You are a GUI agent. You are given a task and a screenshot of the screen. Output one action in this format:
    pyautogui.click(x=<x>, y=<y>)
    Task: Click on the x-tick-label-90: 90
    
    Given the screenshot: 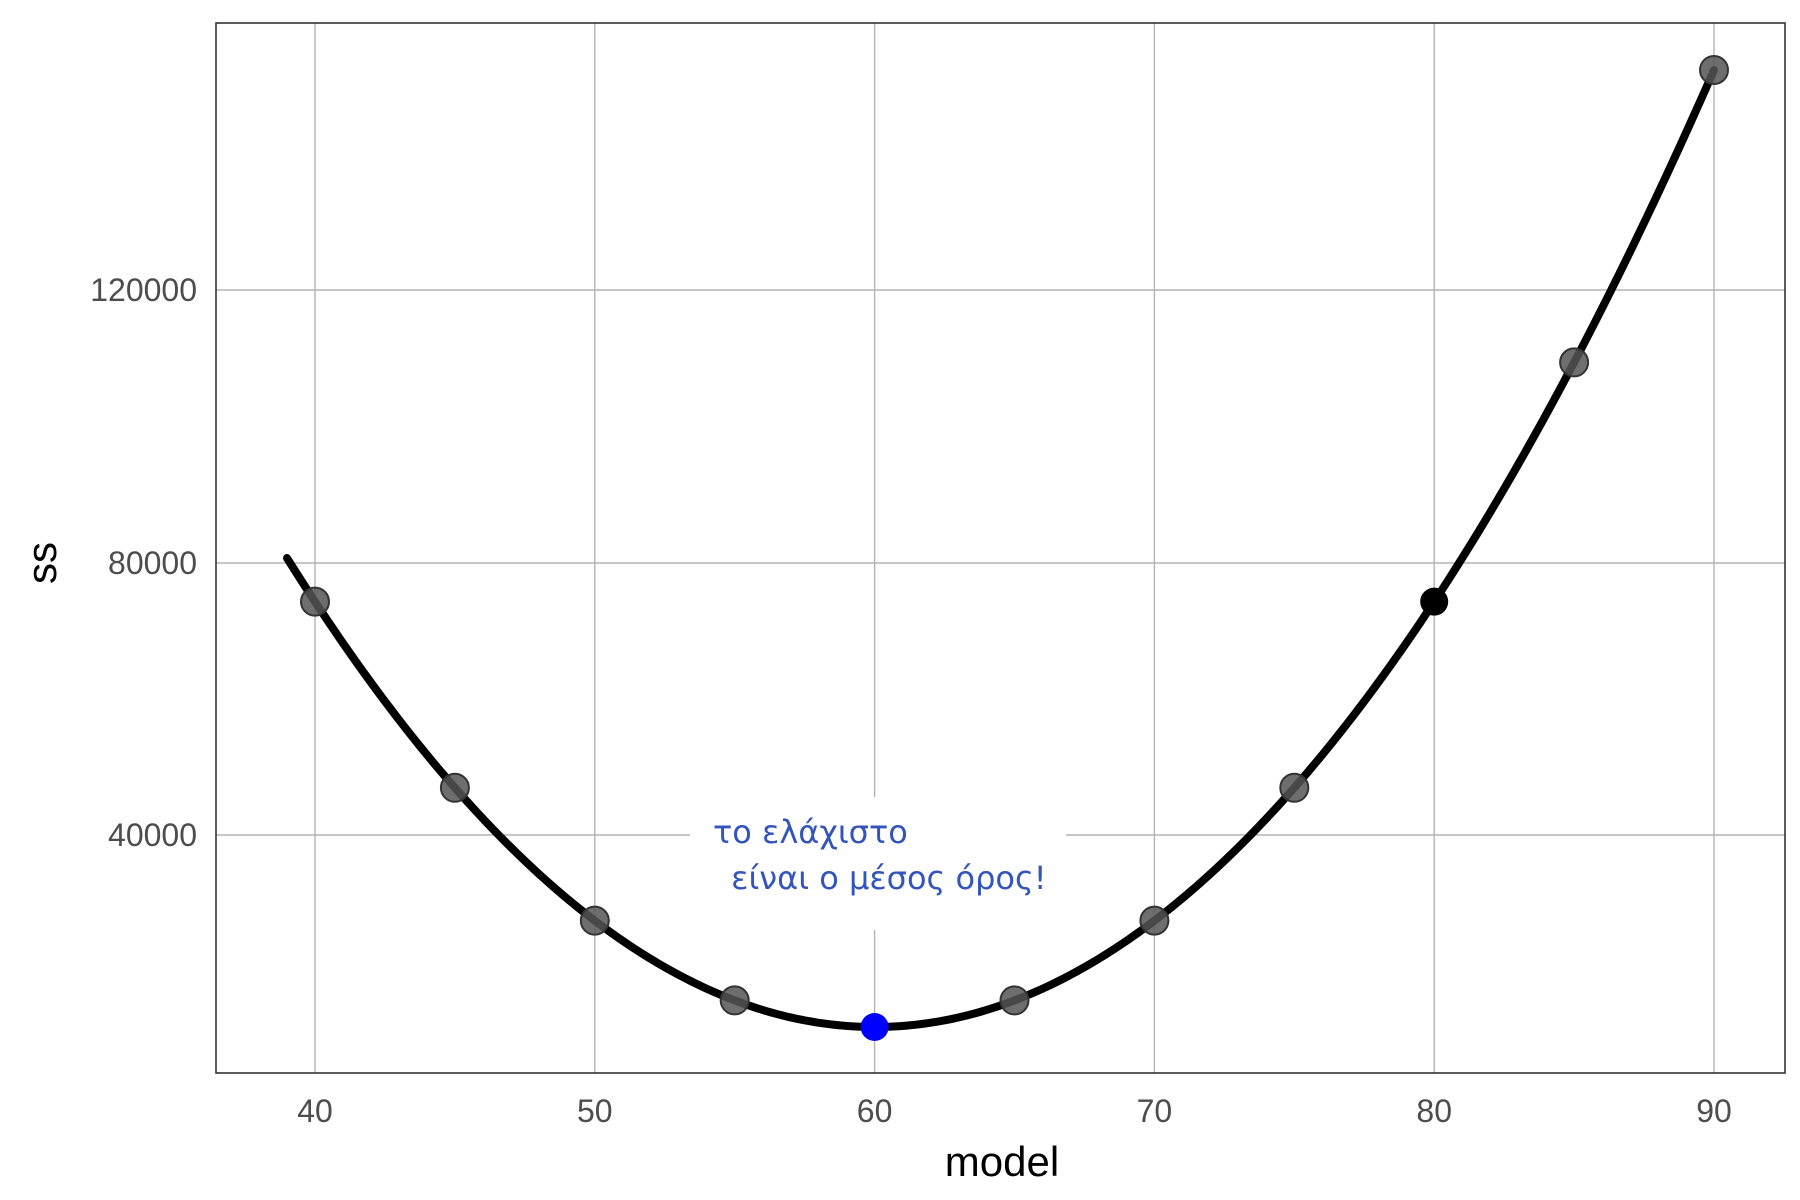 What is the action you would take?
    pyautogui.click(x=1714, y=1111)
    